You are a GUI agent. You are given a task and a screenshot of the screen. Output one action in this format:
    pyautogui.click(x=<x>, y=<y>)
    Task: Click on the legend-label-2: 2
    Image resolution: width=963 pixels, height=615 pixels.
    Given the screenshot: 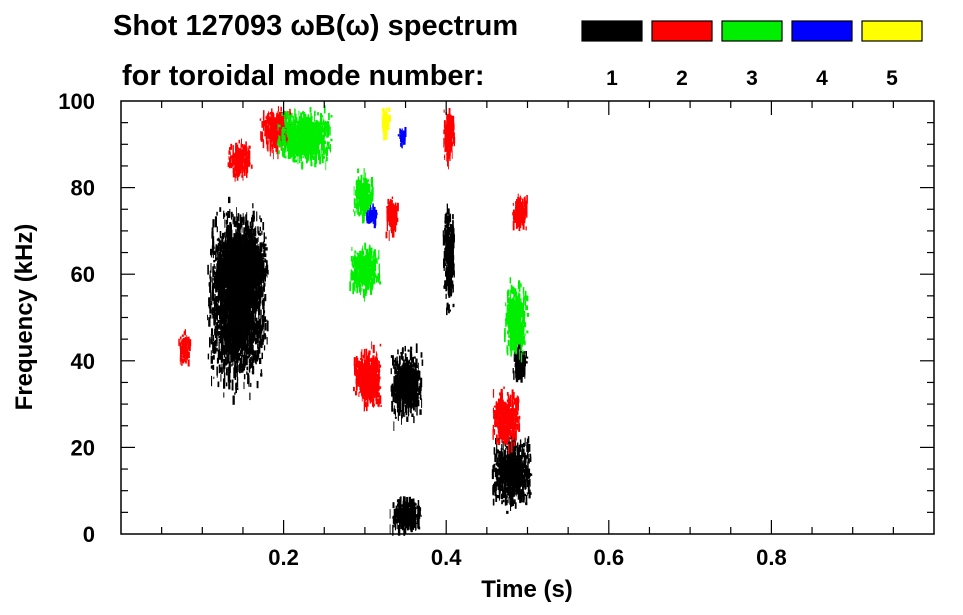 What is the action you would take?
    pyautogui.click(x=682, y=78)
    